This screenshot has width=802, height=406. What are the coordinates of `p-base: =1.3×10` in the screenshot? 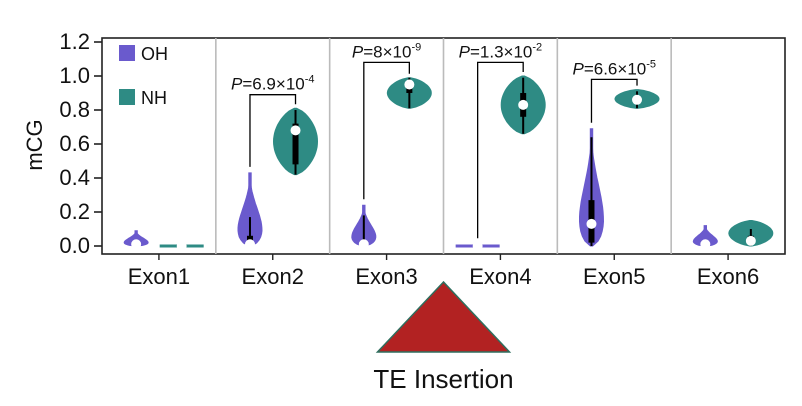 It's located at (501, 51).